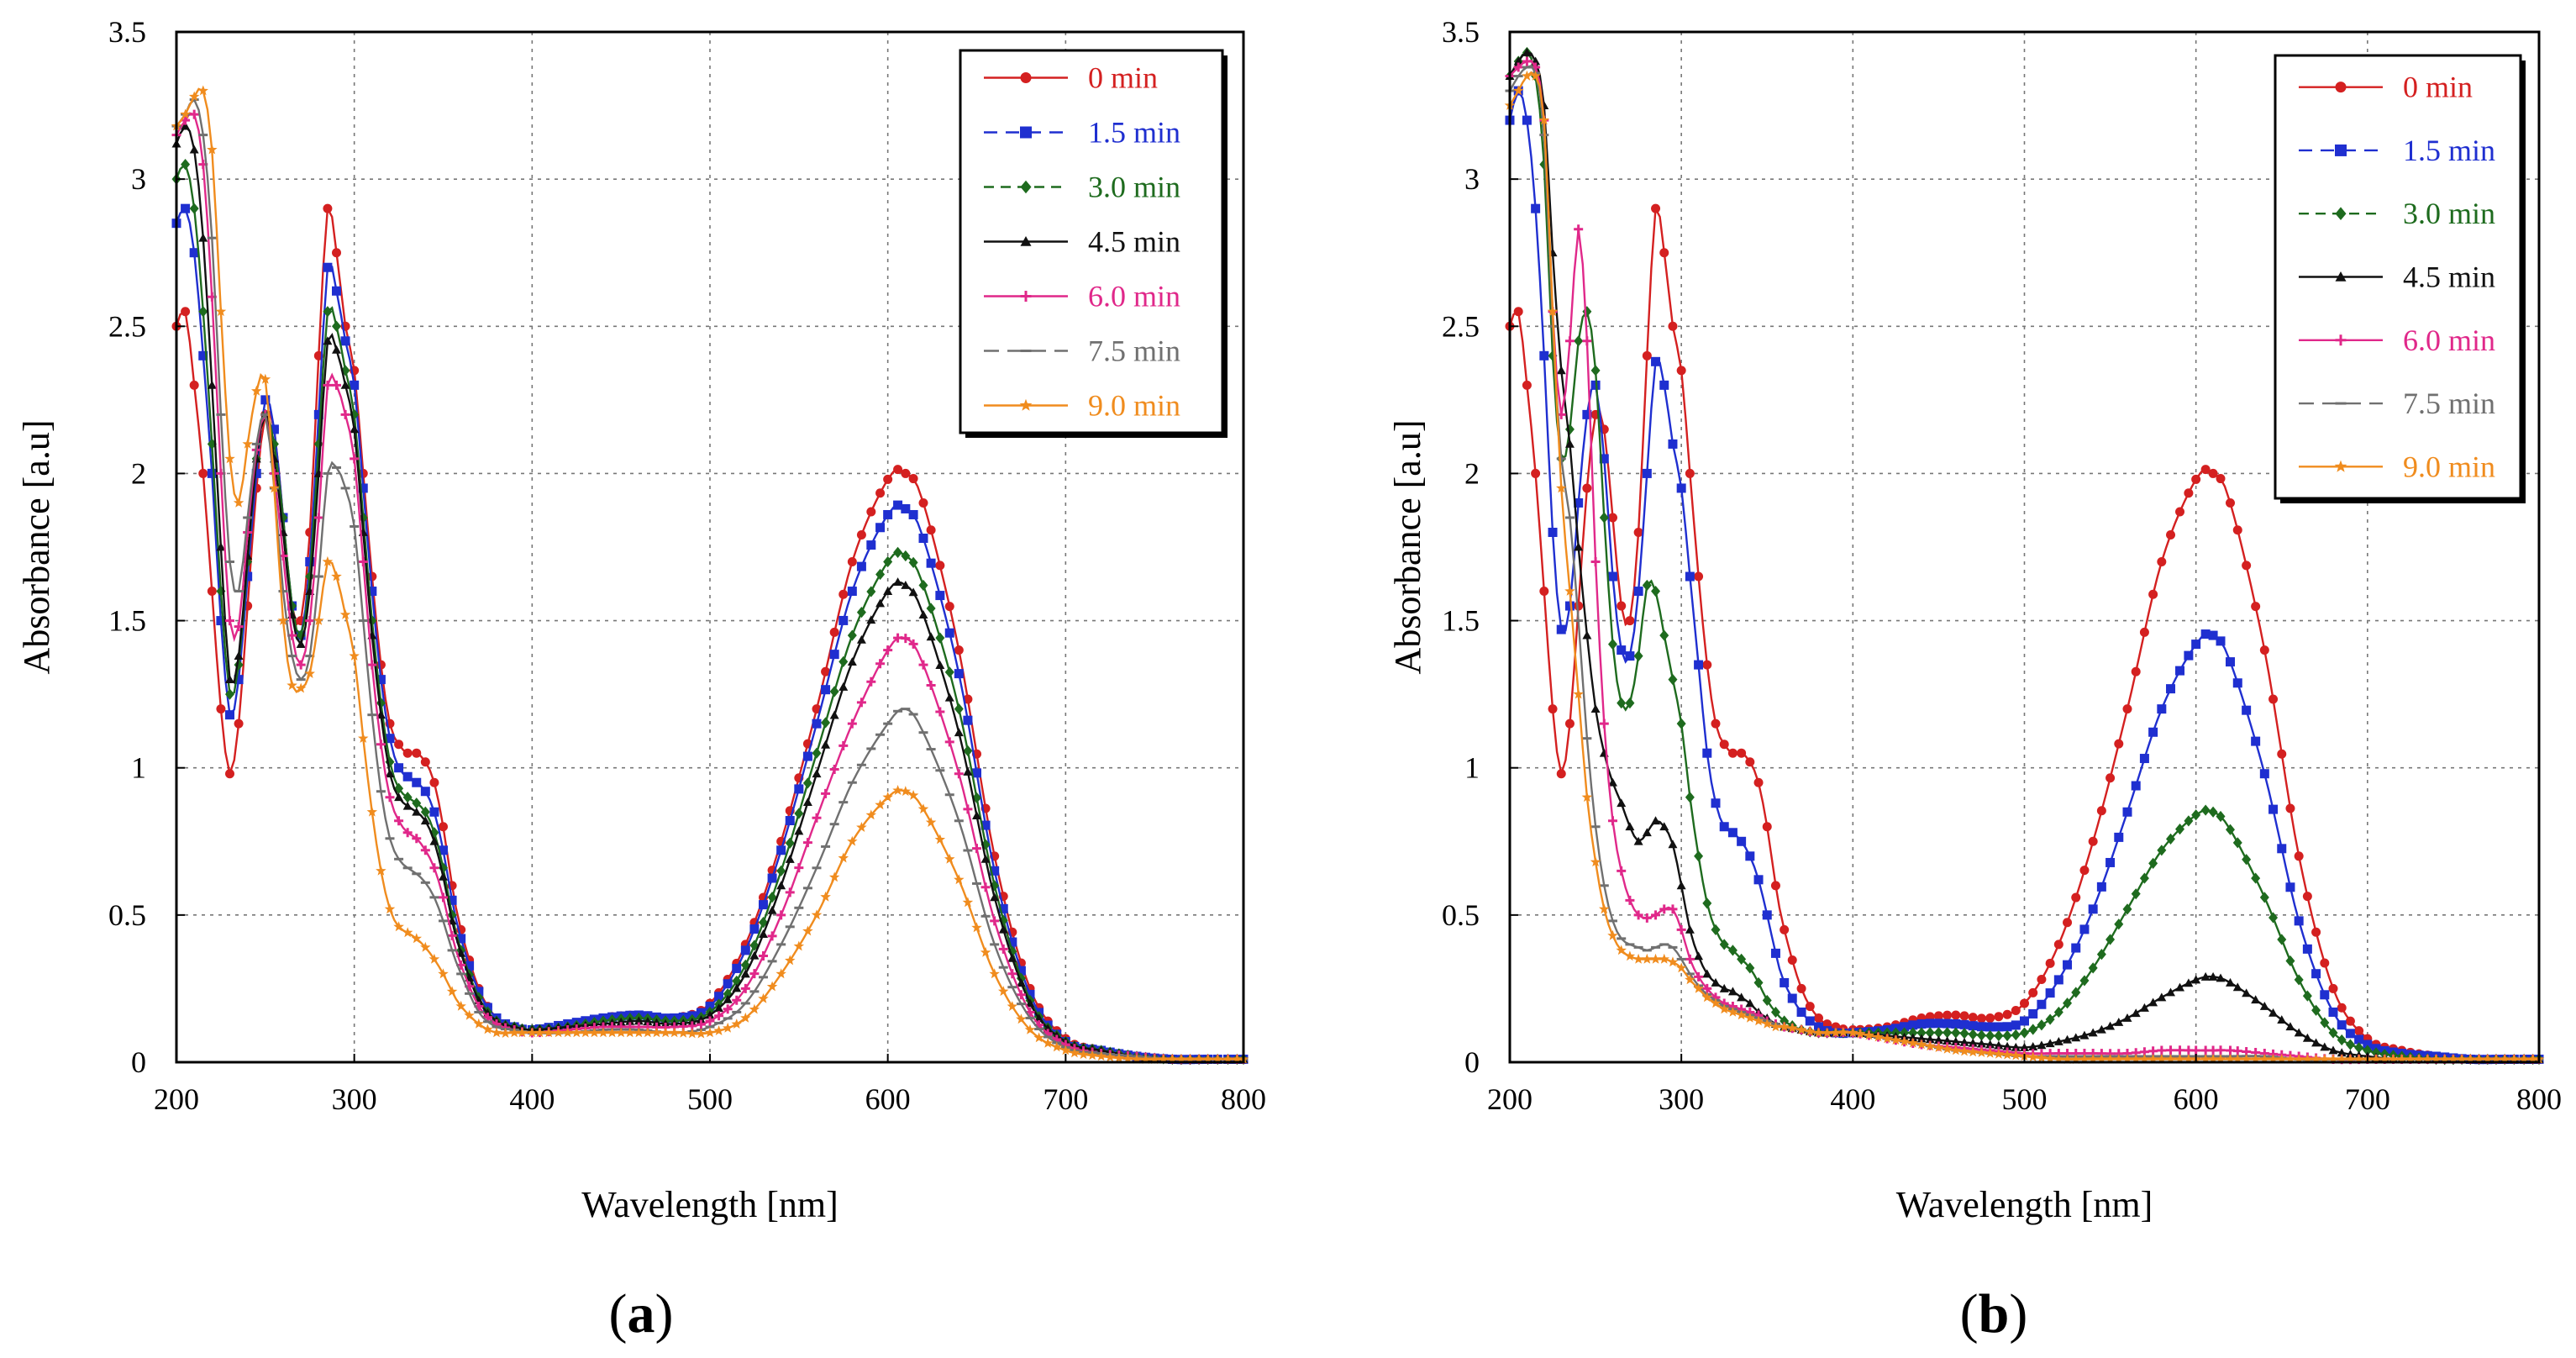 This screenshot has width=2576, height=1358. I want to click on y-axis-label: Absorbance [a.u], so click(36, 547).